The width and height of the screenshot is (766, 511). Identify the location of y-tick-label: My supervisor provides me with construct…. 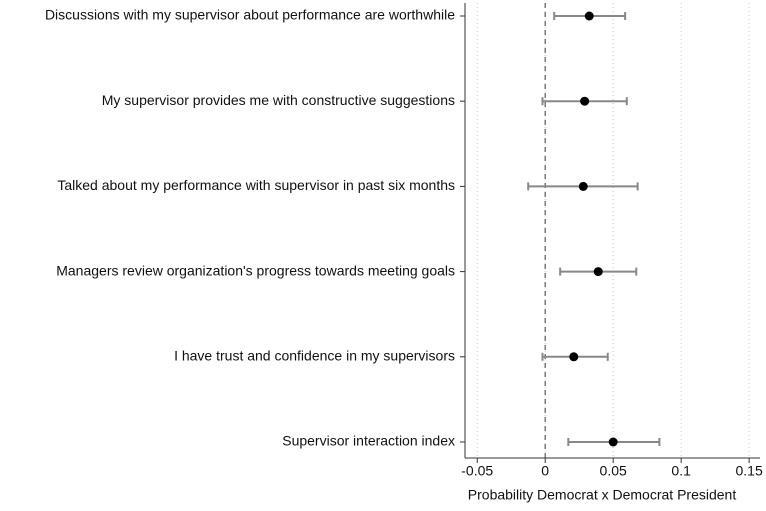
(278, 100).